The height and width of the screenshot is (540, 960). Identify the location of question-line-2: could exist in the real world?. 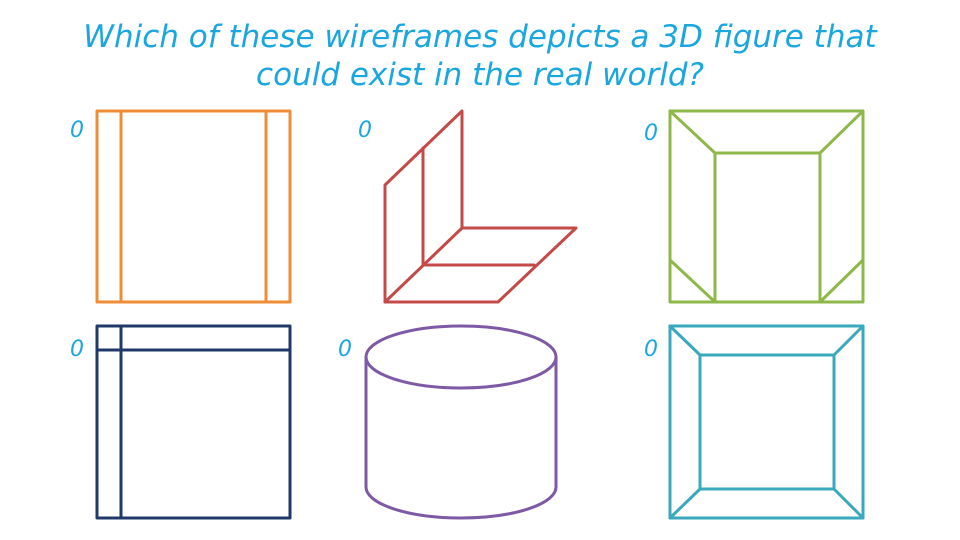
(480, 75).